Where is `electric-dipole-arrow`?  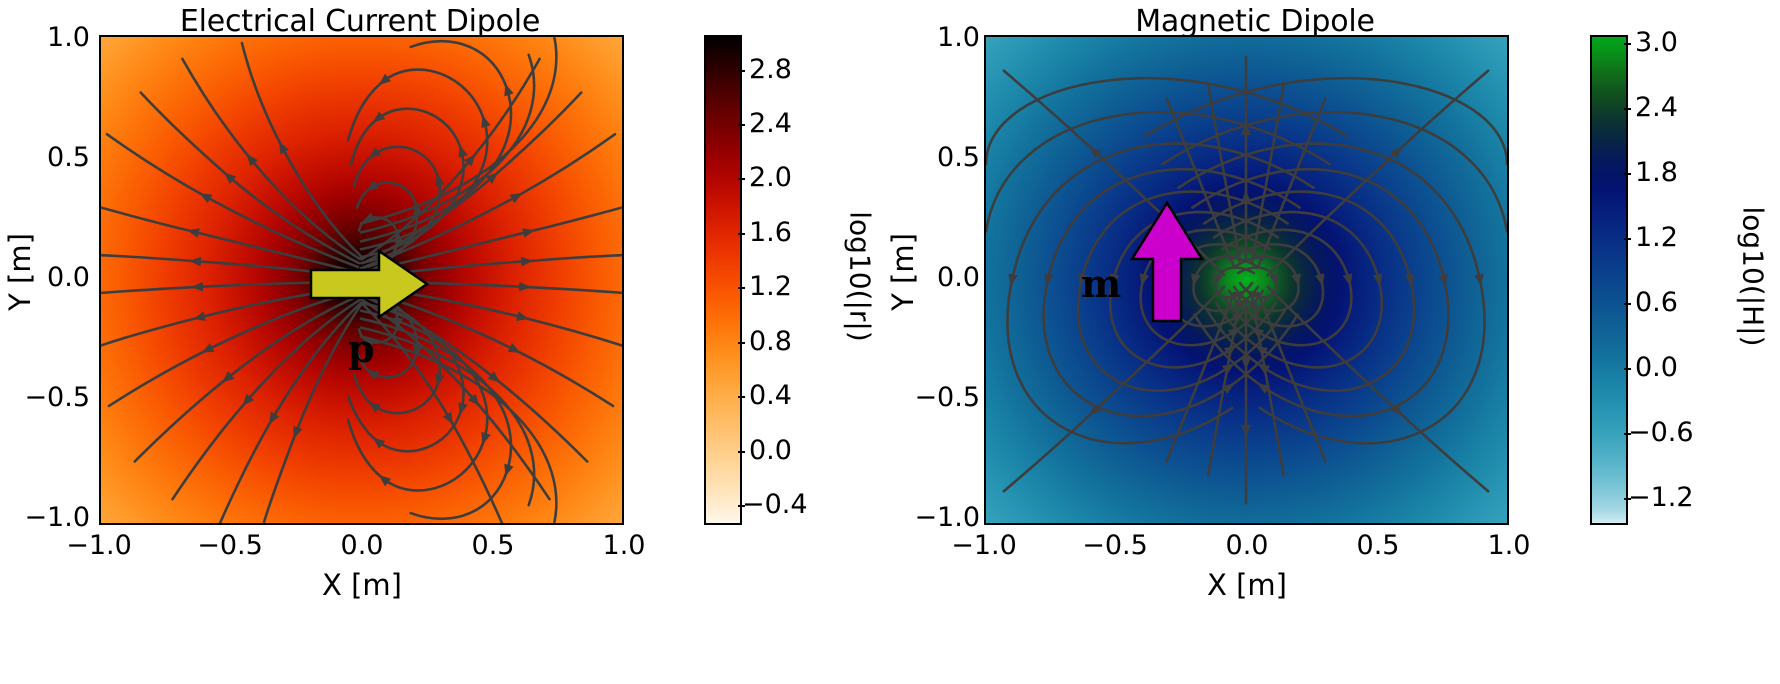
electric-dipole-arrow is located at coordinates (369, 284).